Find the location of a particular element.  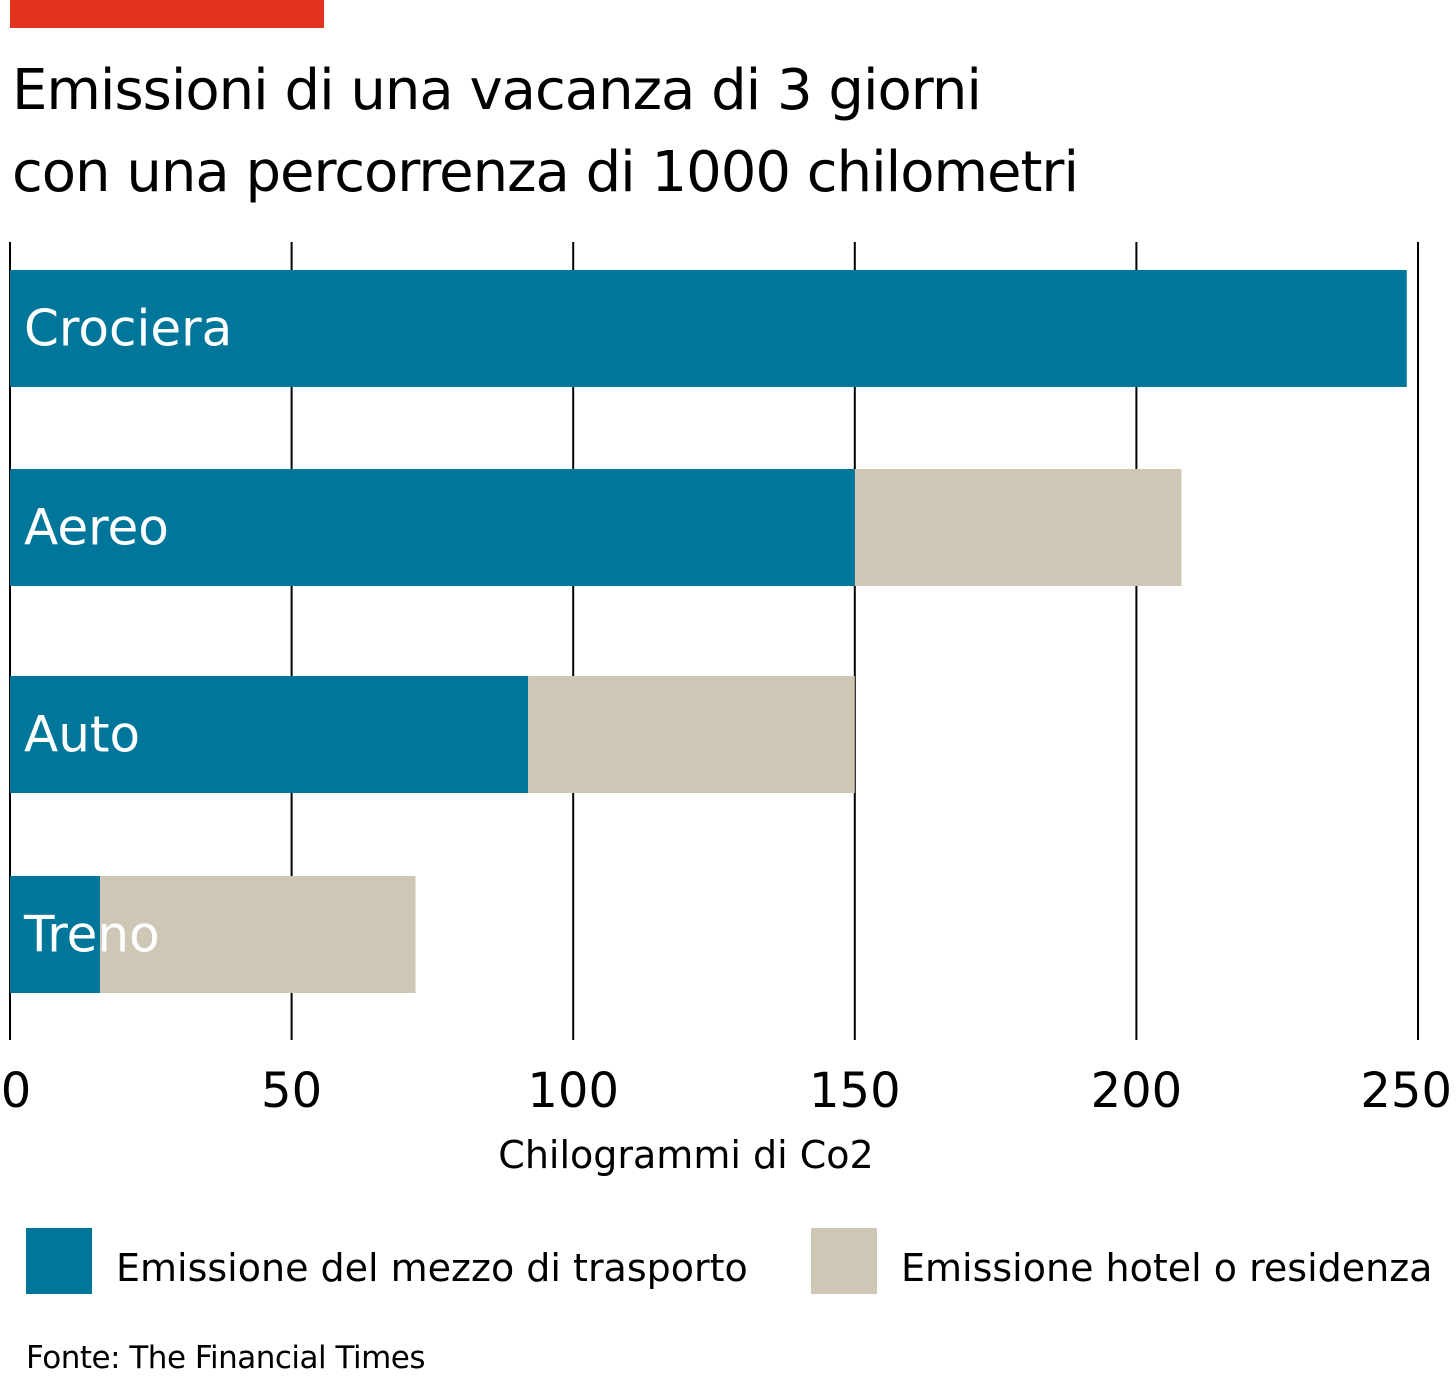

source-note: Fonte: The Financial Times is located at coordinates (226, 1358).